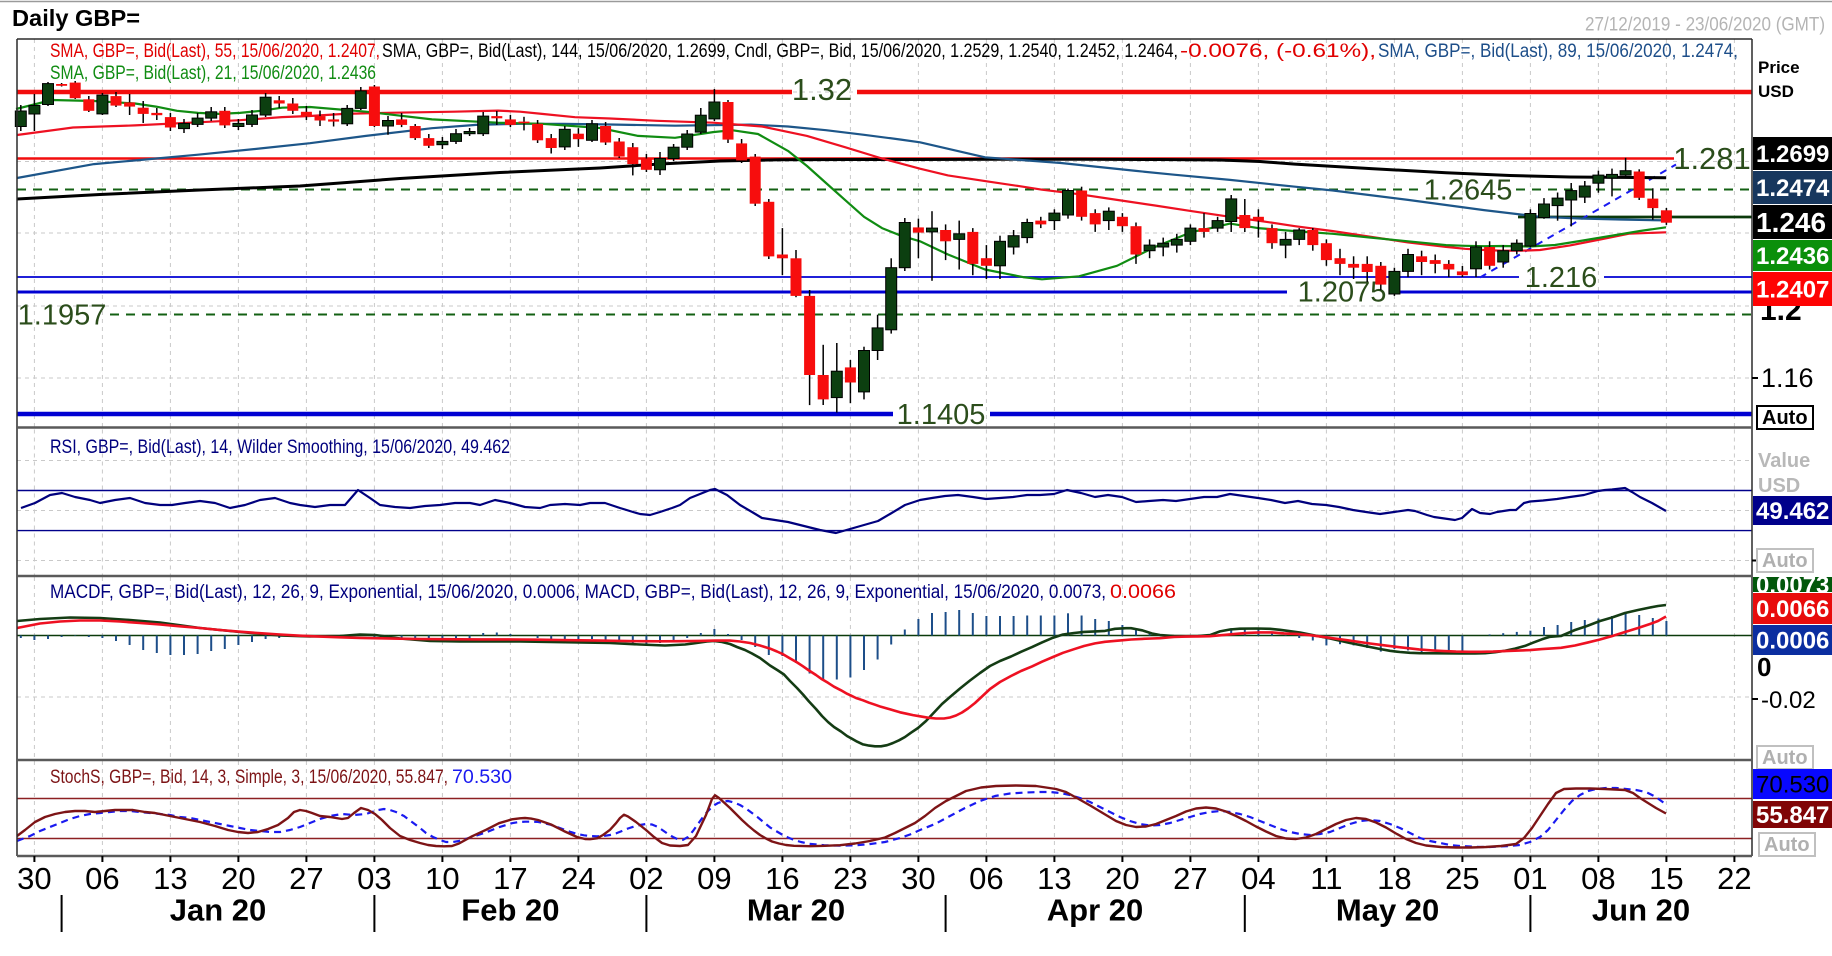  Describe the element at coordinates (850, 878) in the screenshot. I see `svg-text: 23` at that location.